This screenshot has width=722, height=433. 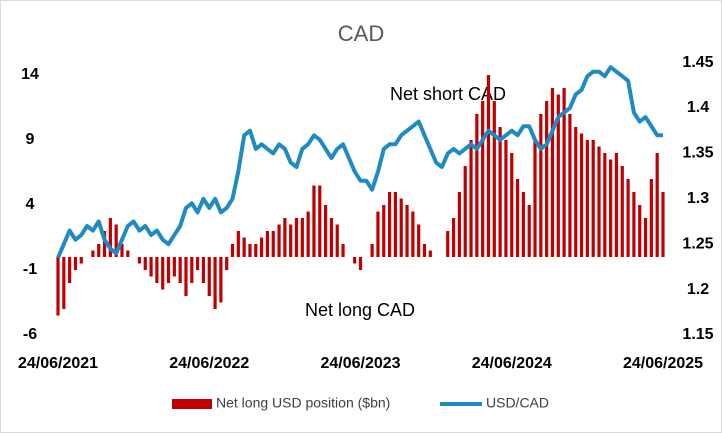 What do you see at coordinates (697, 243) in the screenshot?
I see `y2-tick-label: 1.25` at bounding box center [697, 243].